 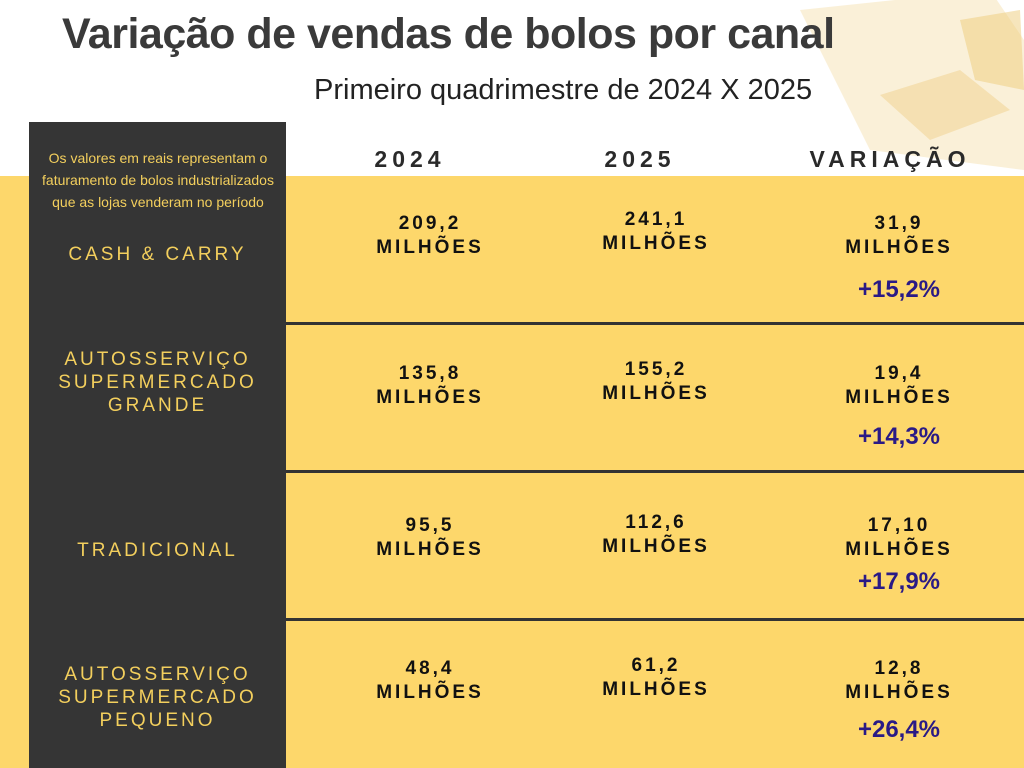 I want to click on variation-cell: 19,4 MILHÕES, so click(x=899, y=386).